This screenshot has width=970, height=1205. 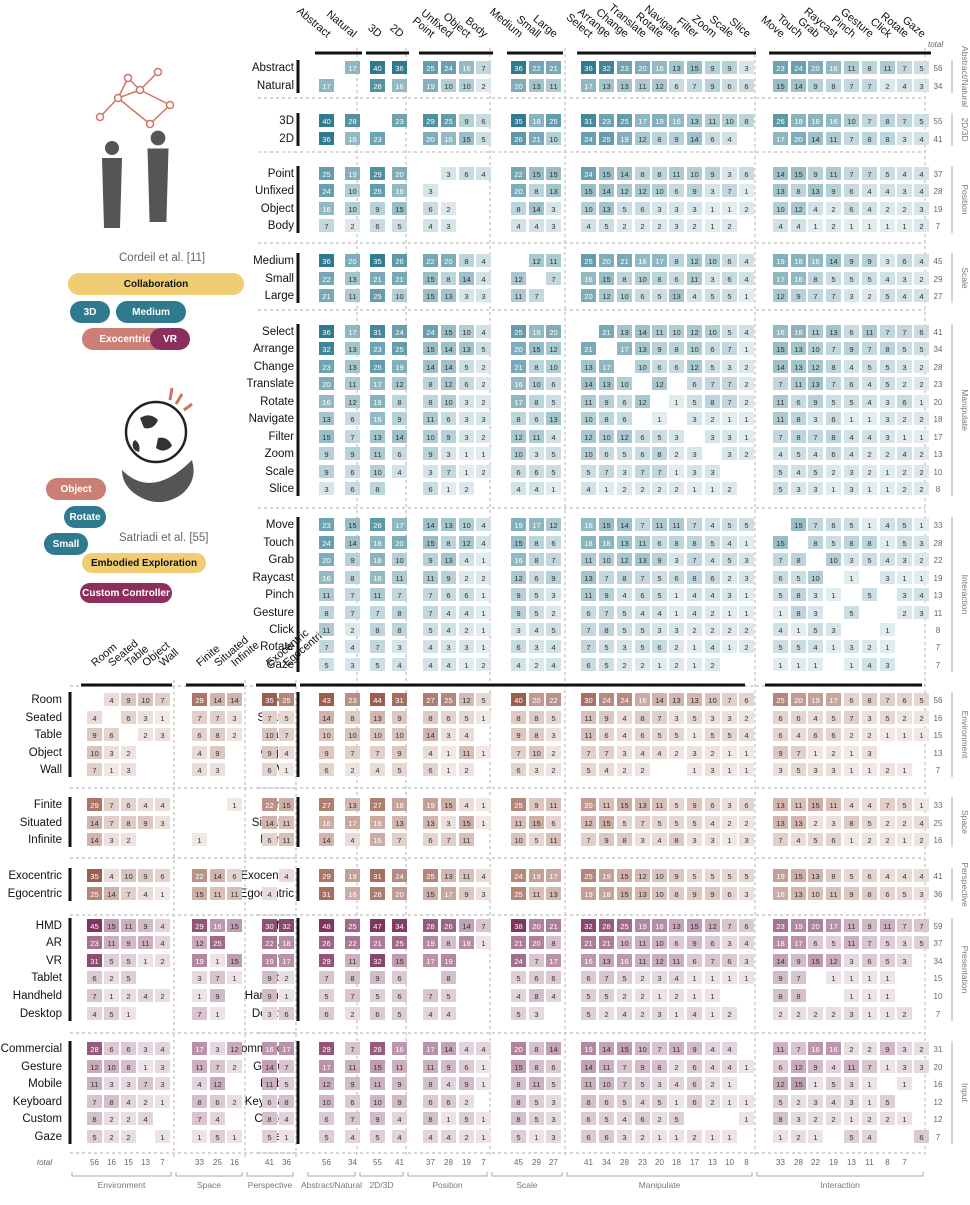 I want to click on column-total: 13, so click(x=145, y=1162).